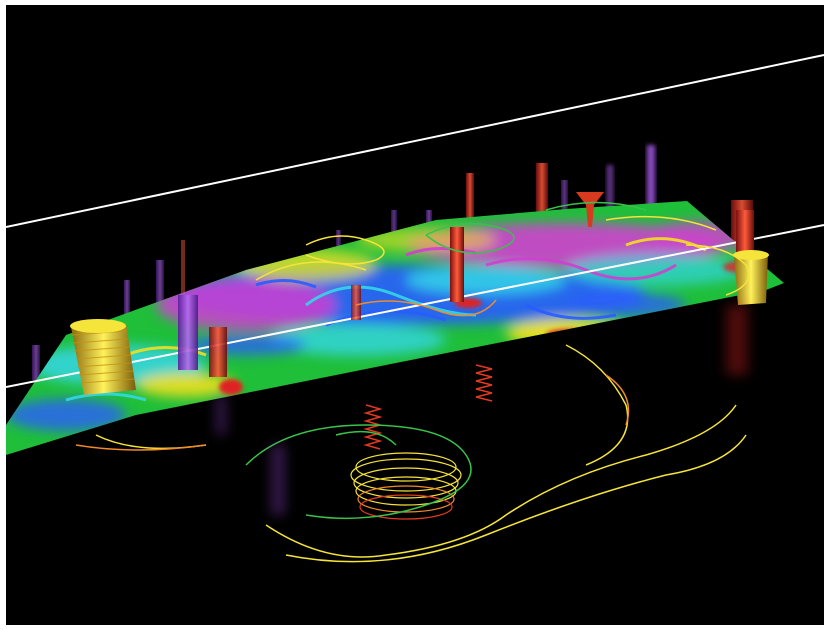 This screenshot has width=824, height=630. Describe the element at coordinates (502, 259) in the screenshot. I see `streamlines-upper` at that location.